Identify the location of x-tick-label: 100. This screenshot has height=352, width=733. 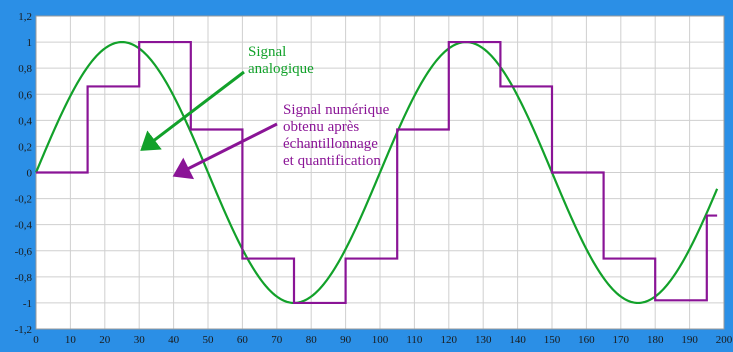
(380, 340).